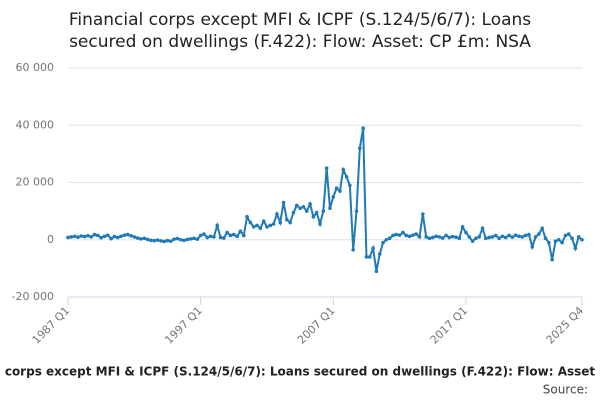 This screenshot has height=400, width=600. What do you see at coordinates (51, 325) in the screenshot?
I see `x-tick-label: 1987 Q1` at bounding box center [51, 325].